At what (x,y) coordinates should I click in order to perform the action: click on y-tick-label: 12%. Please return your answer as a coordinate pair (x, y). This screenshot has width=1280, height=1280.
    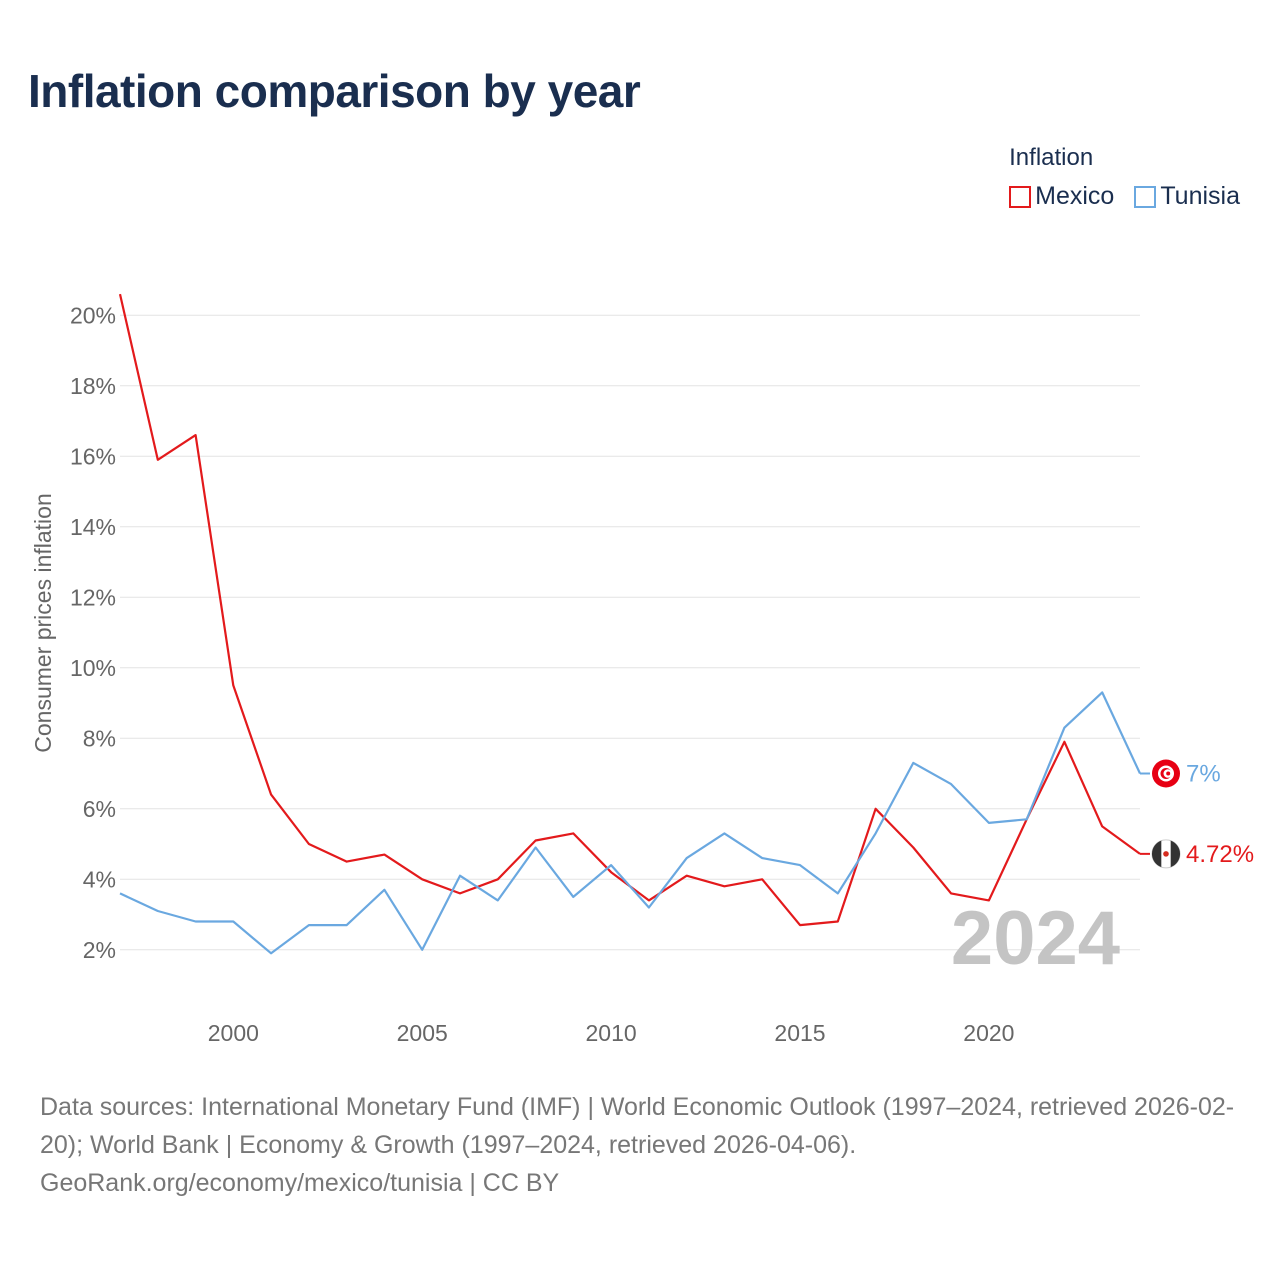
    Looking at the image, I should click on (93, 597).